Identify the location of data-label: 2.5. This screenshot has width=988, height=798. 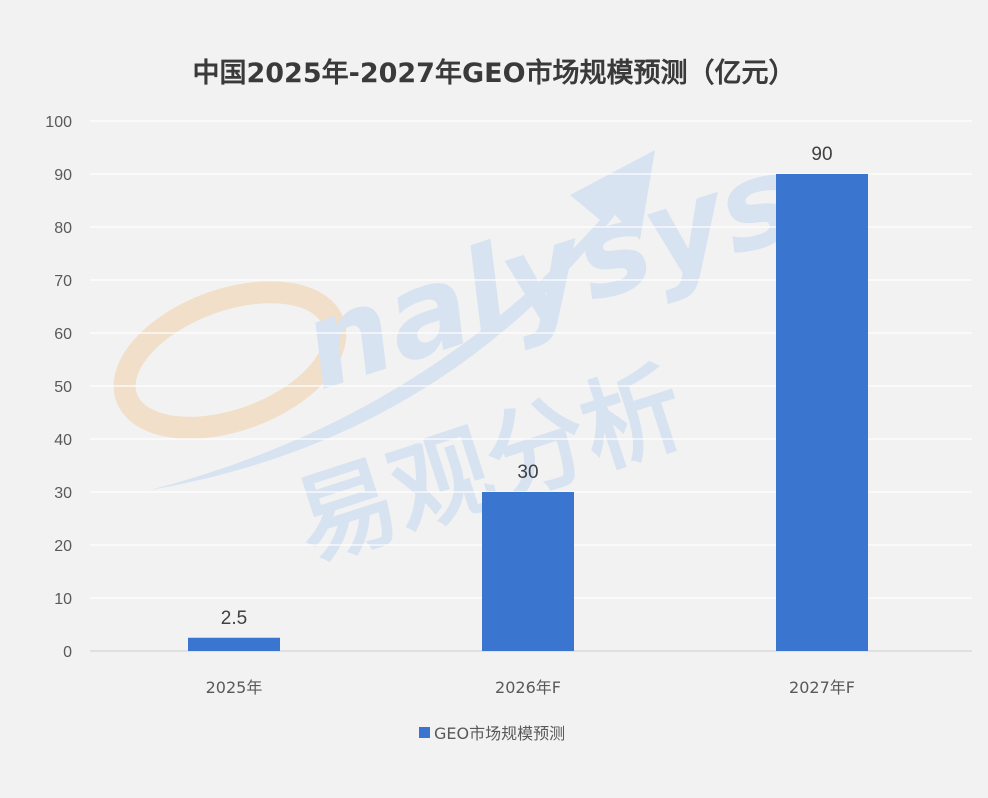
(234, 618).